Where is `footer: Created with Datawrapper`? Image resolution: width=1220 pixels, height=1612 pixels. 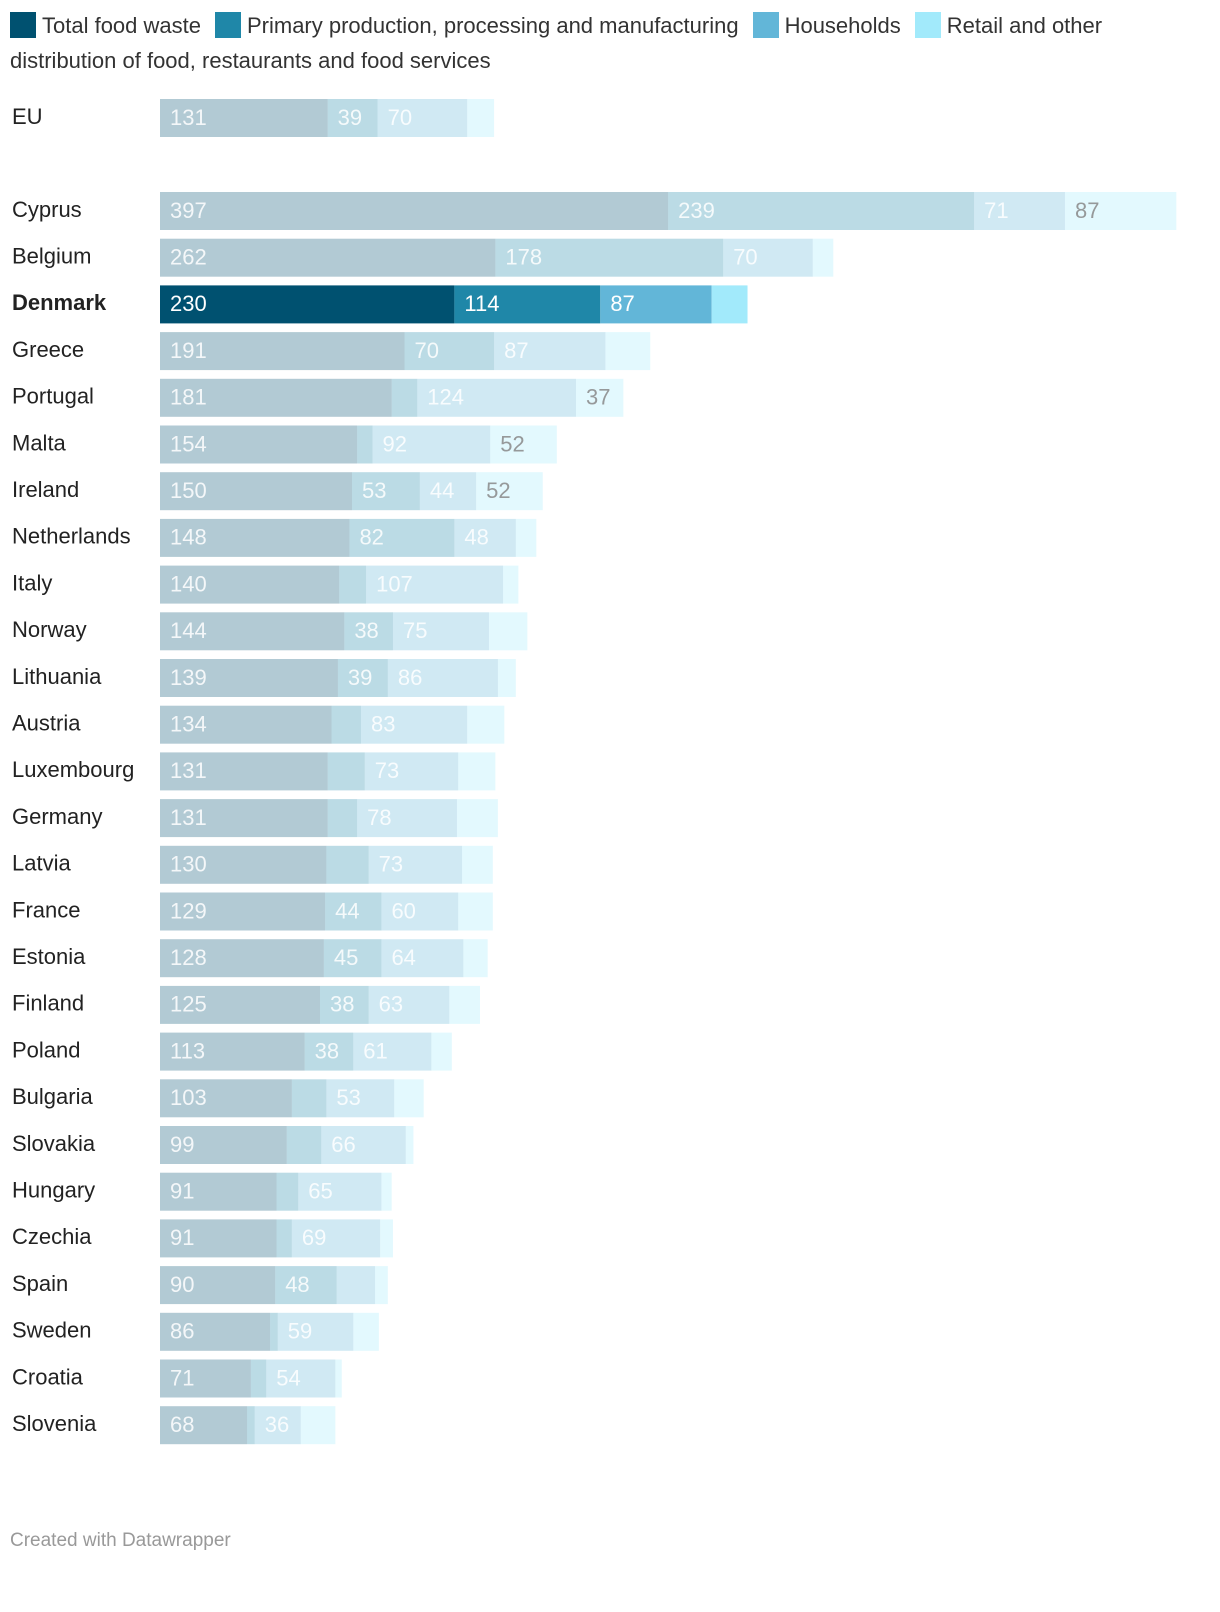 footer: Created with Datawrapper is located at coordinates (120, 1540).